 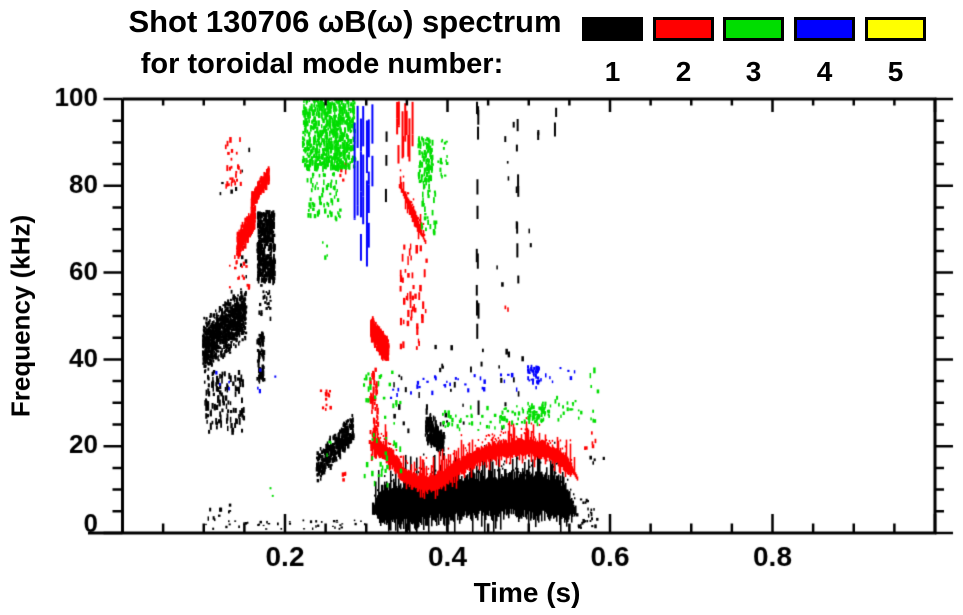 What do you see at coordinates (481, 45) in the screenshot?
I see `mode-legend: 1 2 3 4 5` at bounding box center [481, 45].